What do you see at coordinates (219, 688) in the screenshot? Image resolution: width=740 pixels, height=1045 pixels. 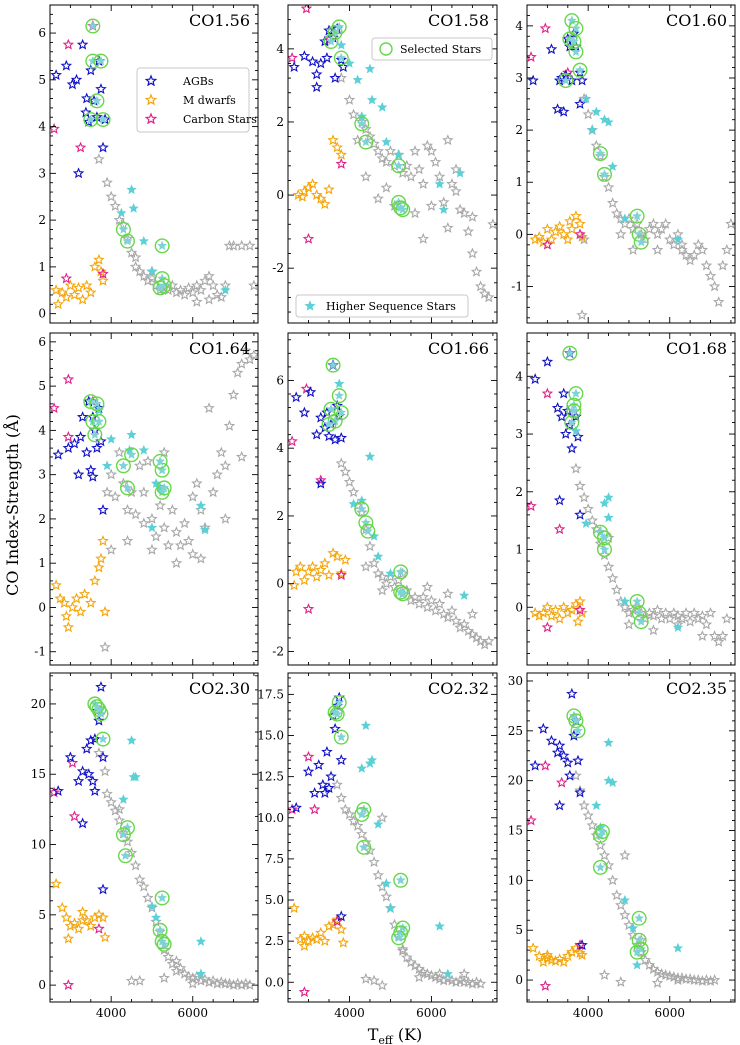 I see `panel-title: CO2.30` at bounding box center [219, 688].